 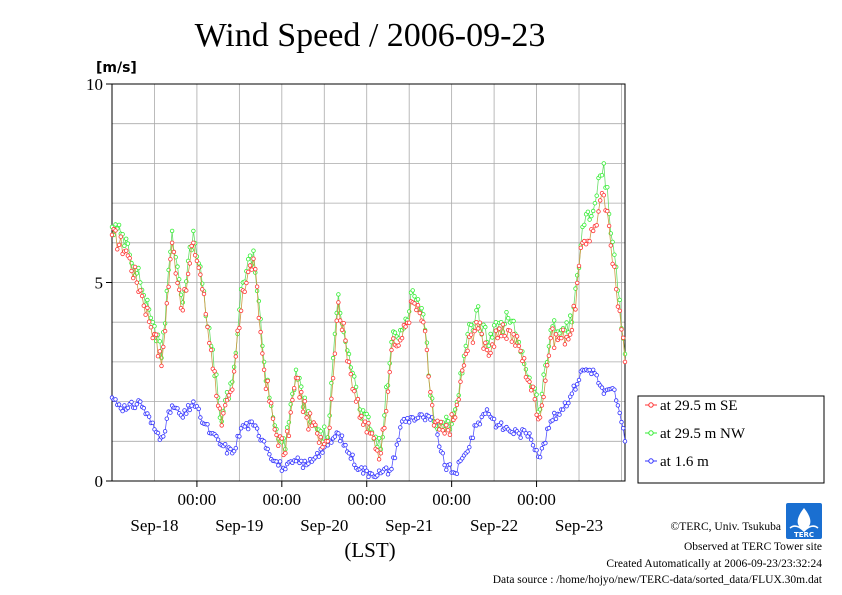 What do you see at coordinates (99, 283) in the screenshot?
I see `y-tick-label: 5` at bounding box center [99, 283].